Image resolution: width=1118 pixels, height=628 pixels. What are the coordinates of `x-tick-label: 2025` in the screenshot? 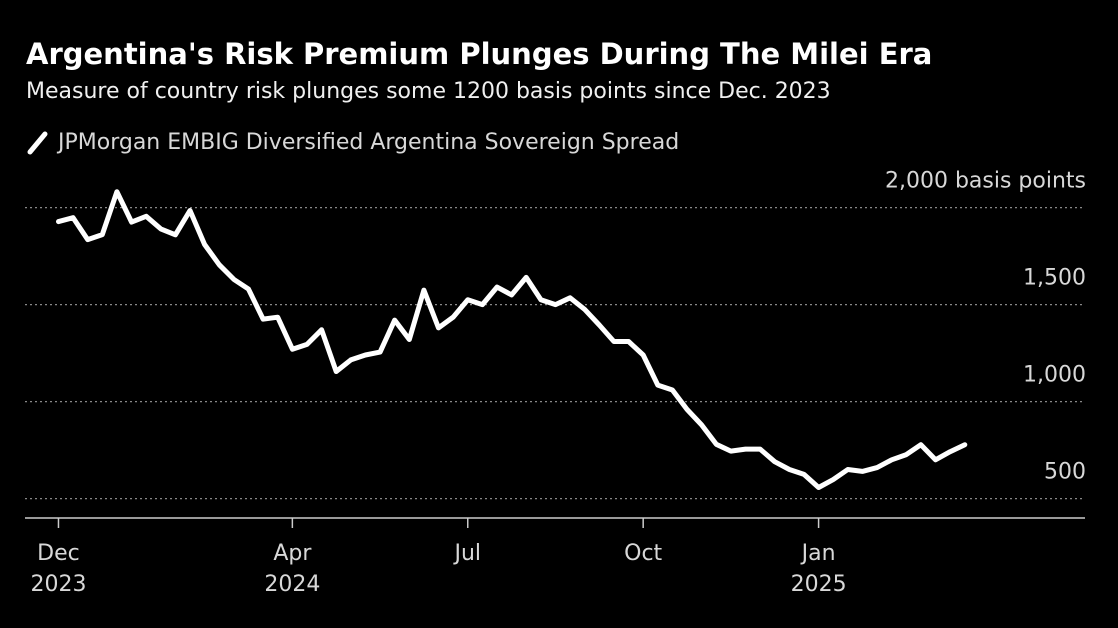 It's located at (819, 584).